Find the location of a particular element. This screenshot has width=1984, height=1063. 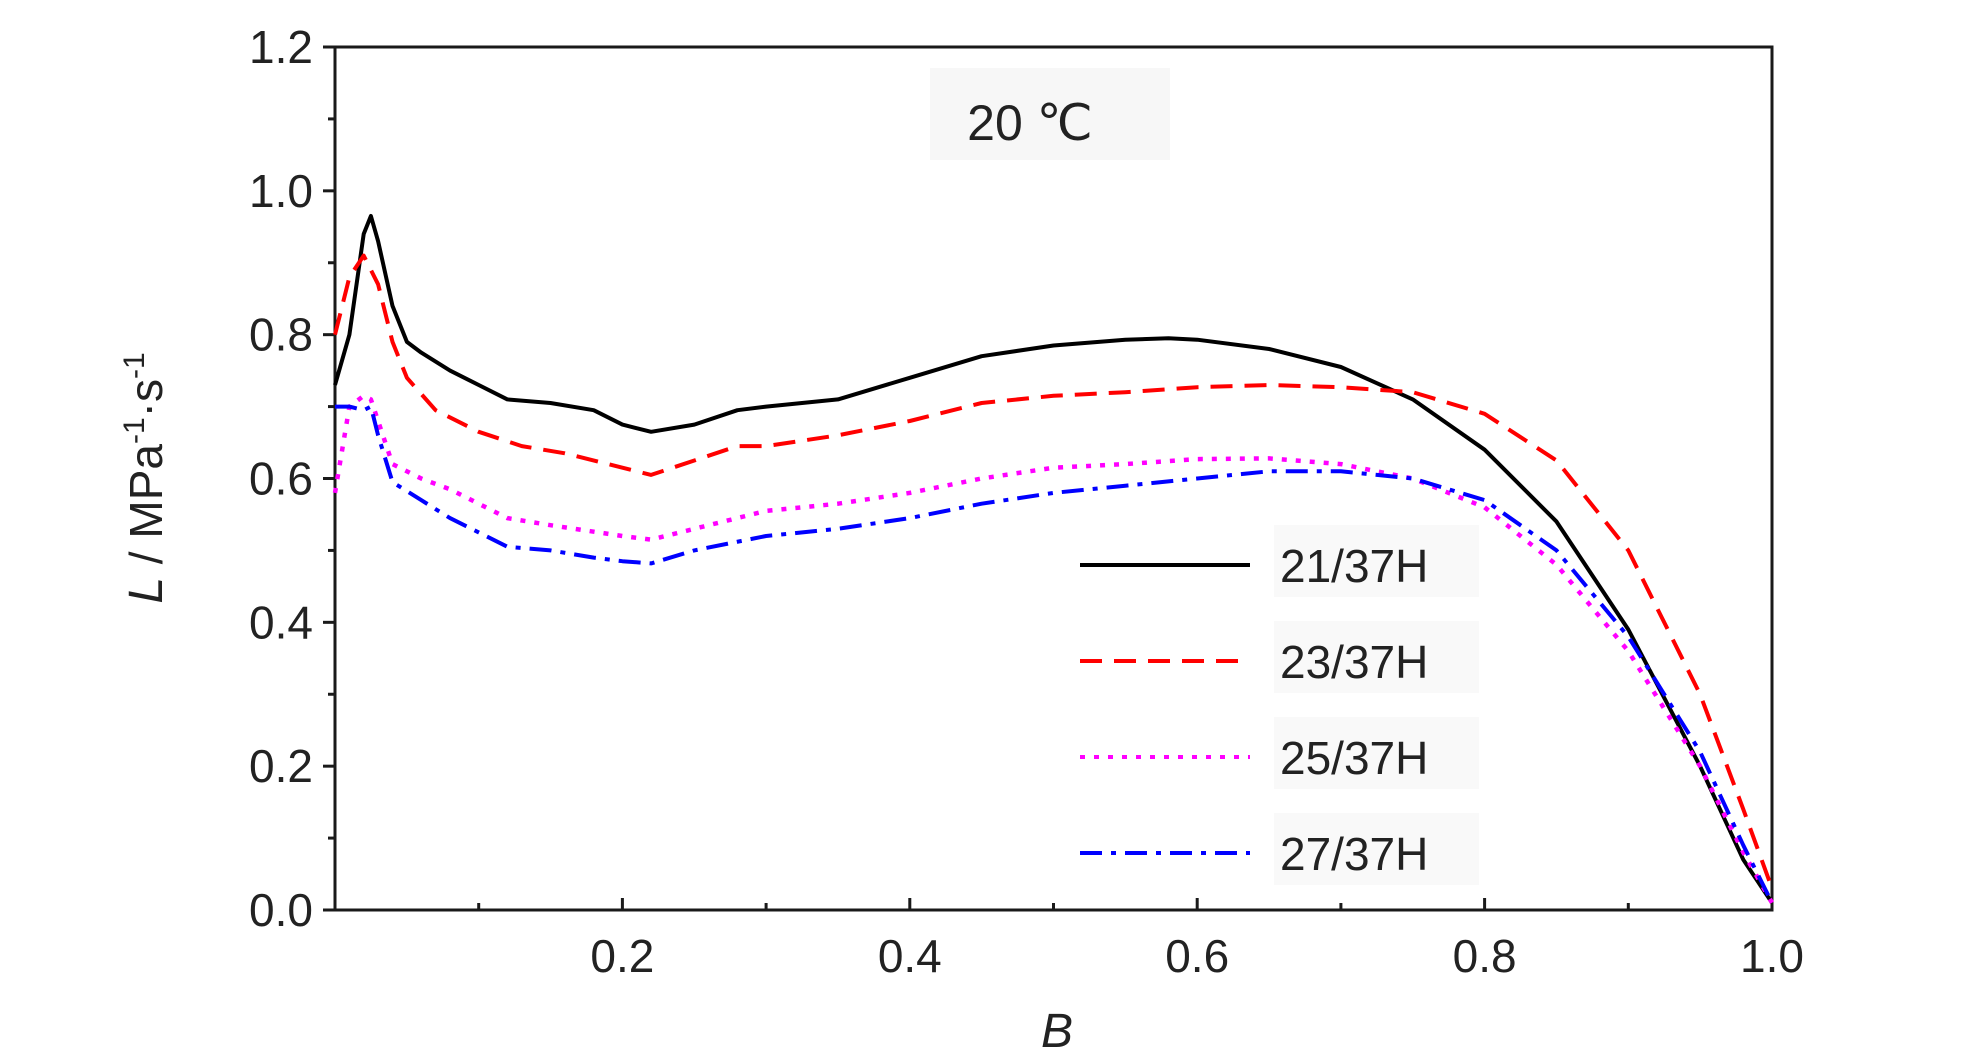

x-tick-label: 0.2 is located at coordinates (622, 956).